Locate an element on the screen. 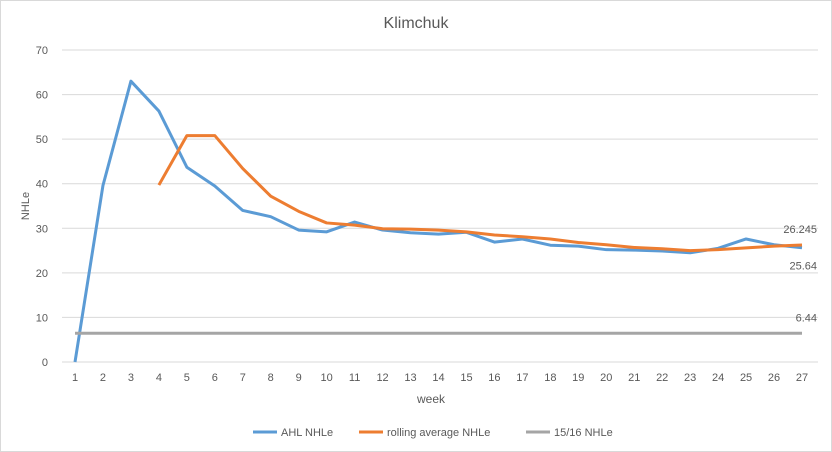 The image size is (832, 452). x-tick-label: 19 is located at coordinates (578, 378).